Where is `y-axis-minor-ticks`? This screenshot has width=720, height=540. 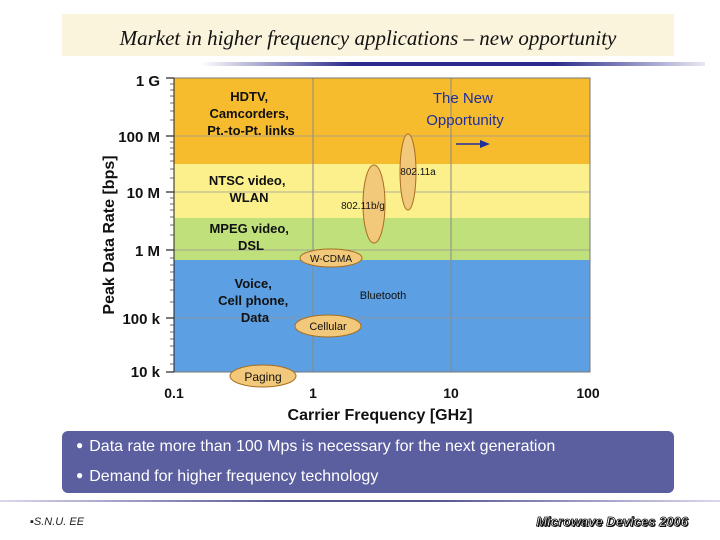
y-axis-minor-ticks is located at coordinates (172, 224).